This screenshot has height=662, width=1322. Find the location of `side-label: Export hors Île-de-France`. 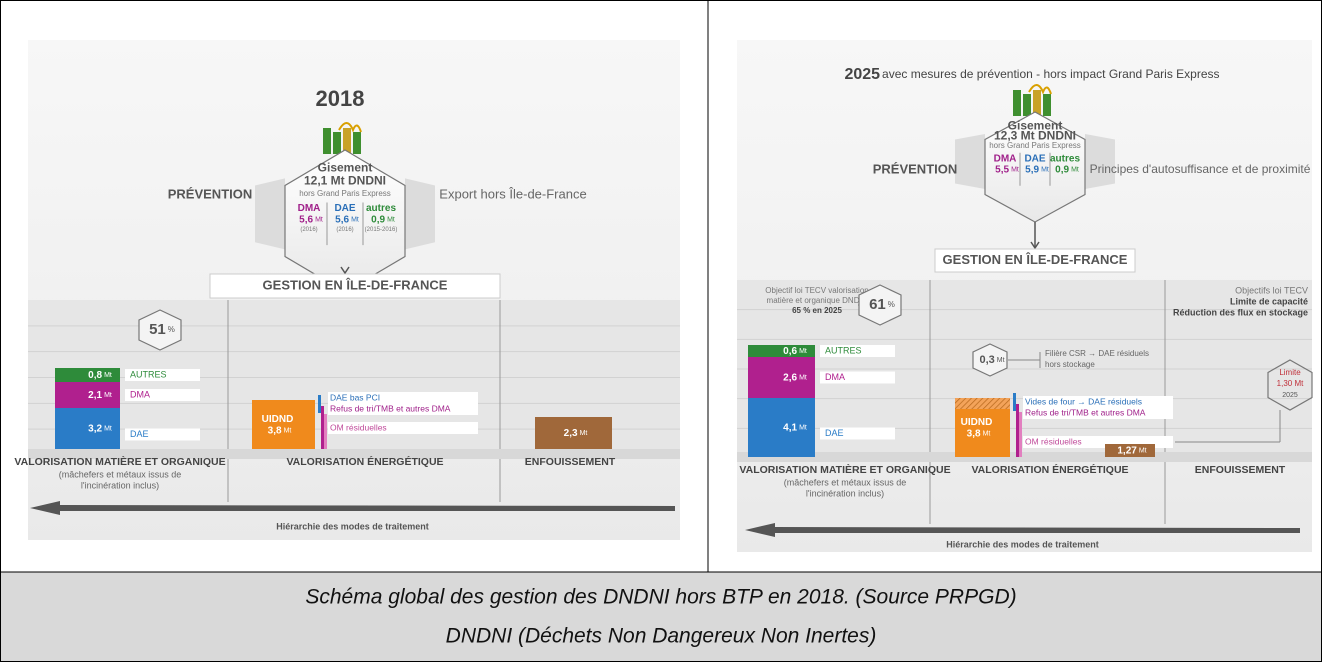

side-label: Export hors Île-de-France is located at coordinates (512, 193).